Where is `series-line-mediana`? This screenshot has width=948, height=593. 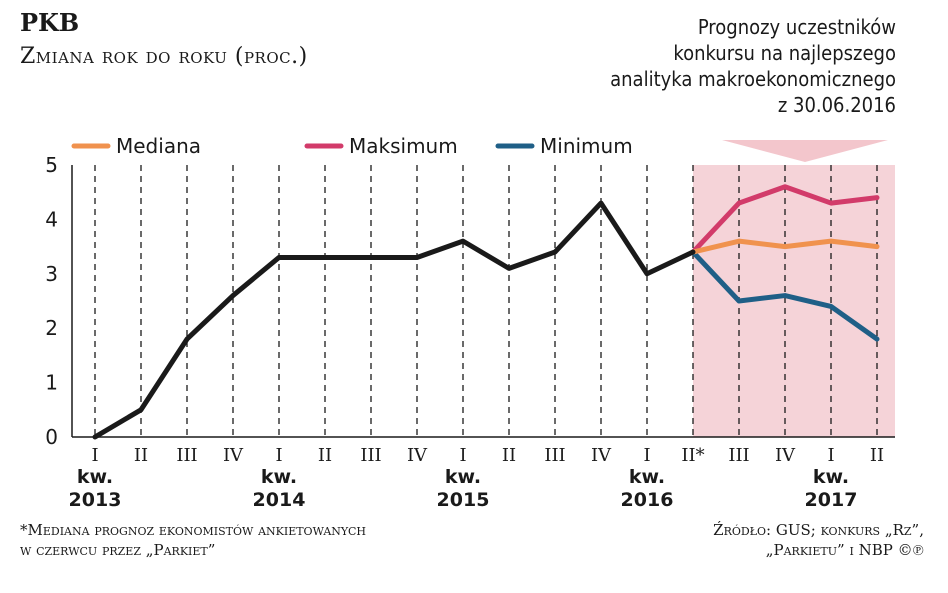 series-line-mediana is located at coordinates (785, 246).